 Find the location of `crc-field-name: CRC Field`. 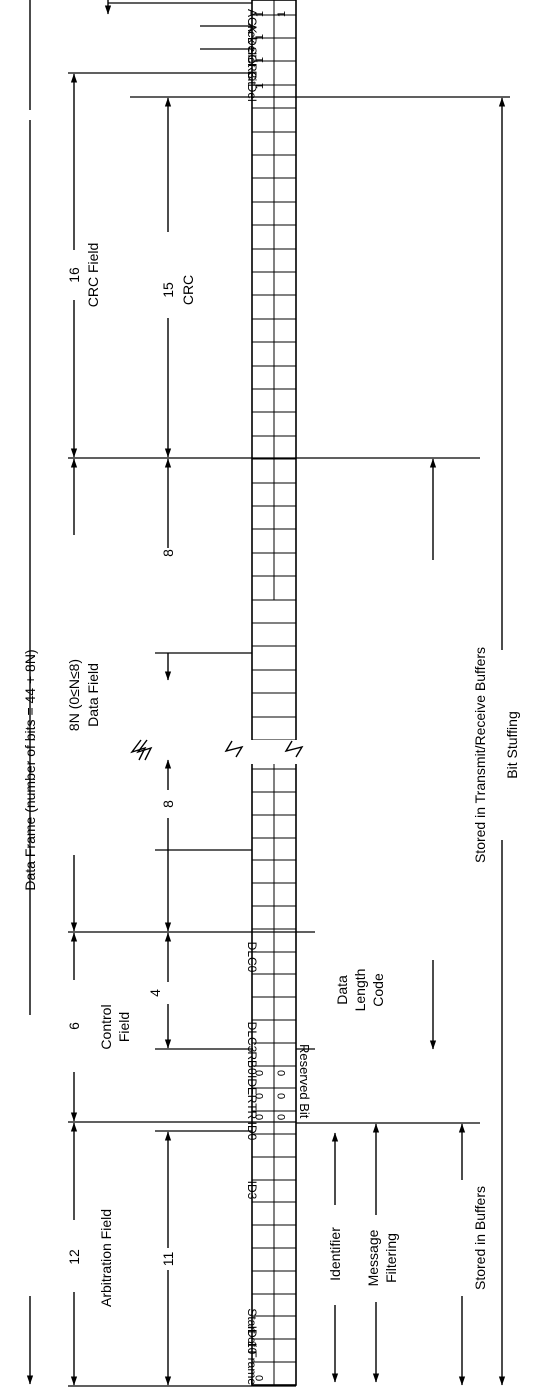

crc-field-name: CRC Field is located at coordinates (93, 275).